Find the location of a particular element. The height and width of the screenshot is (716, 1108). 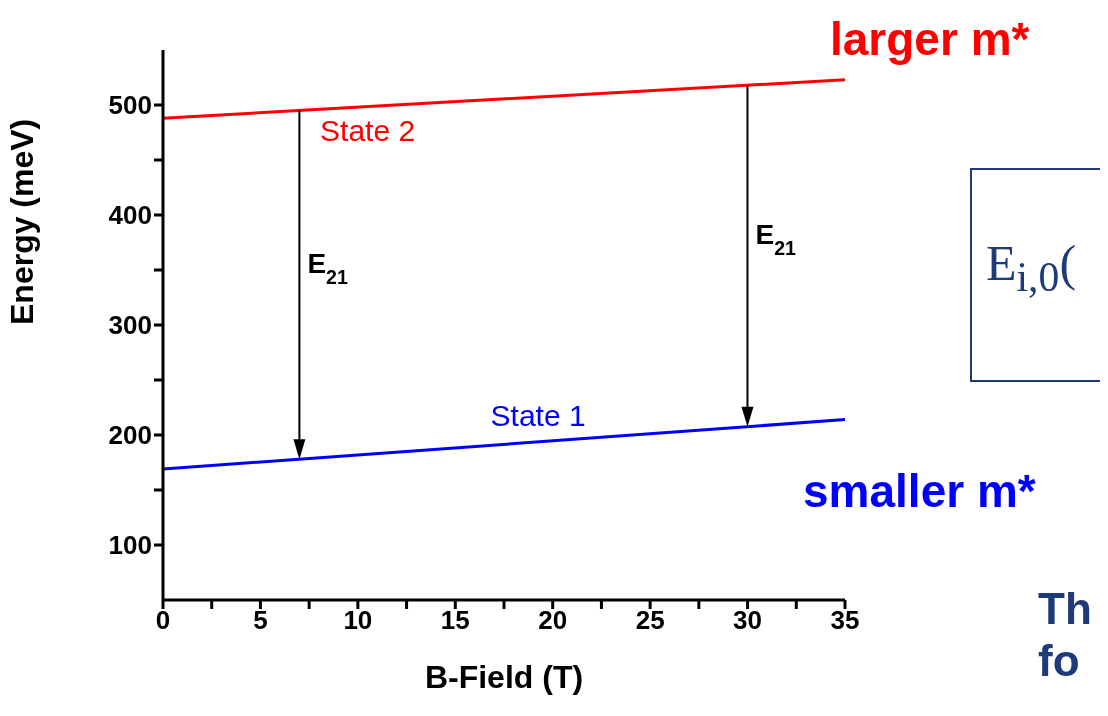

annotation: smaller m* is located at coordinates (919, 491).